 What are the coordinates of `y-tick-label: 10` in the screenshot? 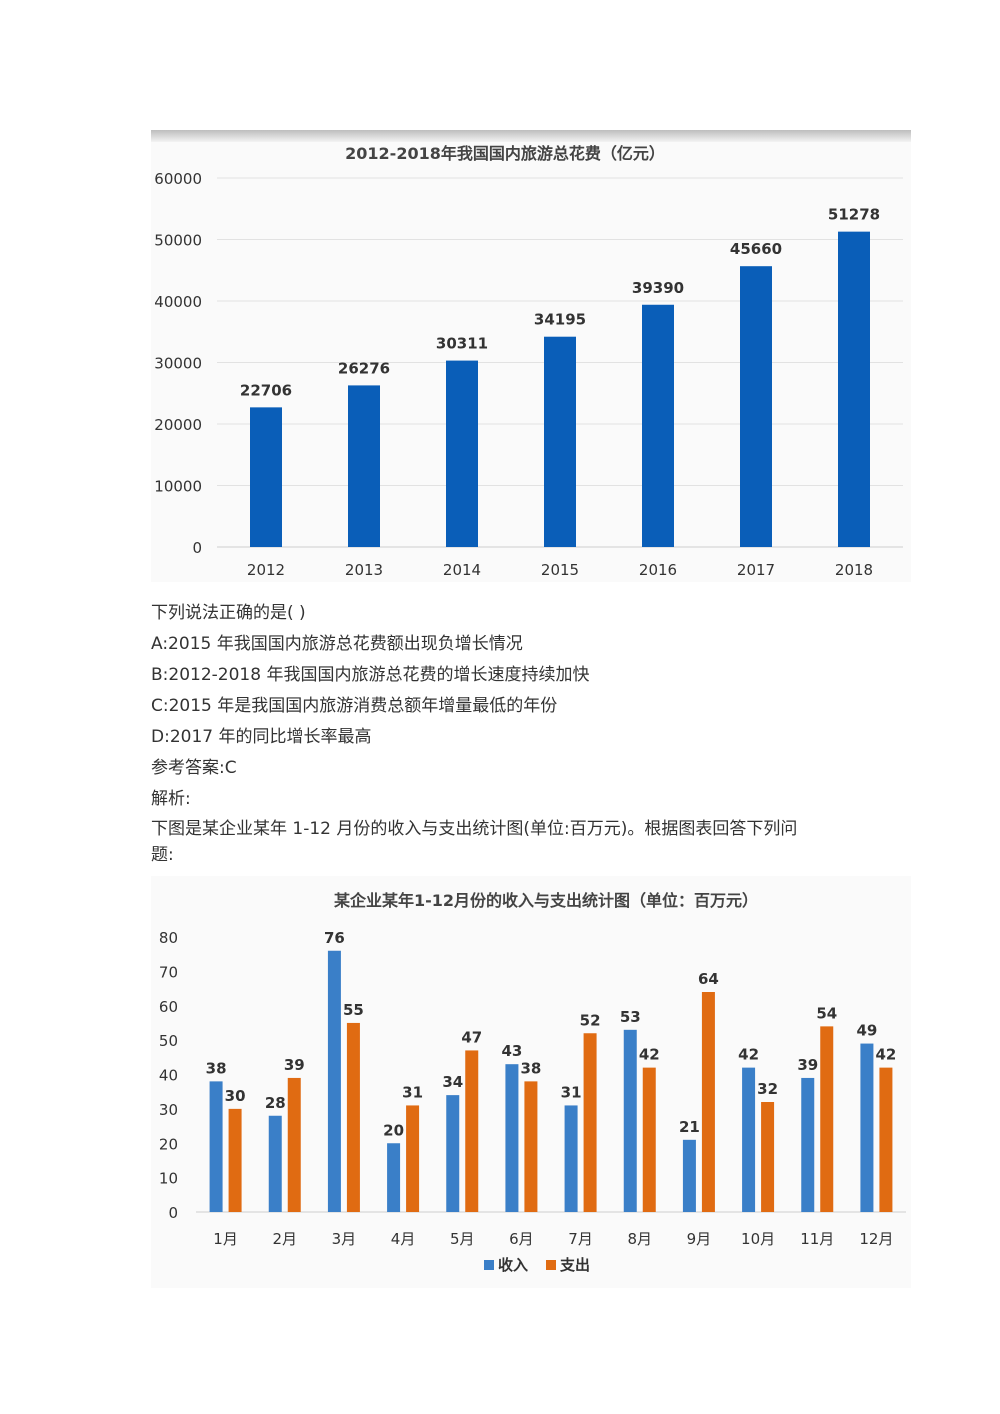 It's located at (168, 1179).